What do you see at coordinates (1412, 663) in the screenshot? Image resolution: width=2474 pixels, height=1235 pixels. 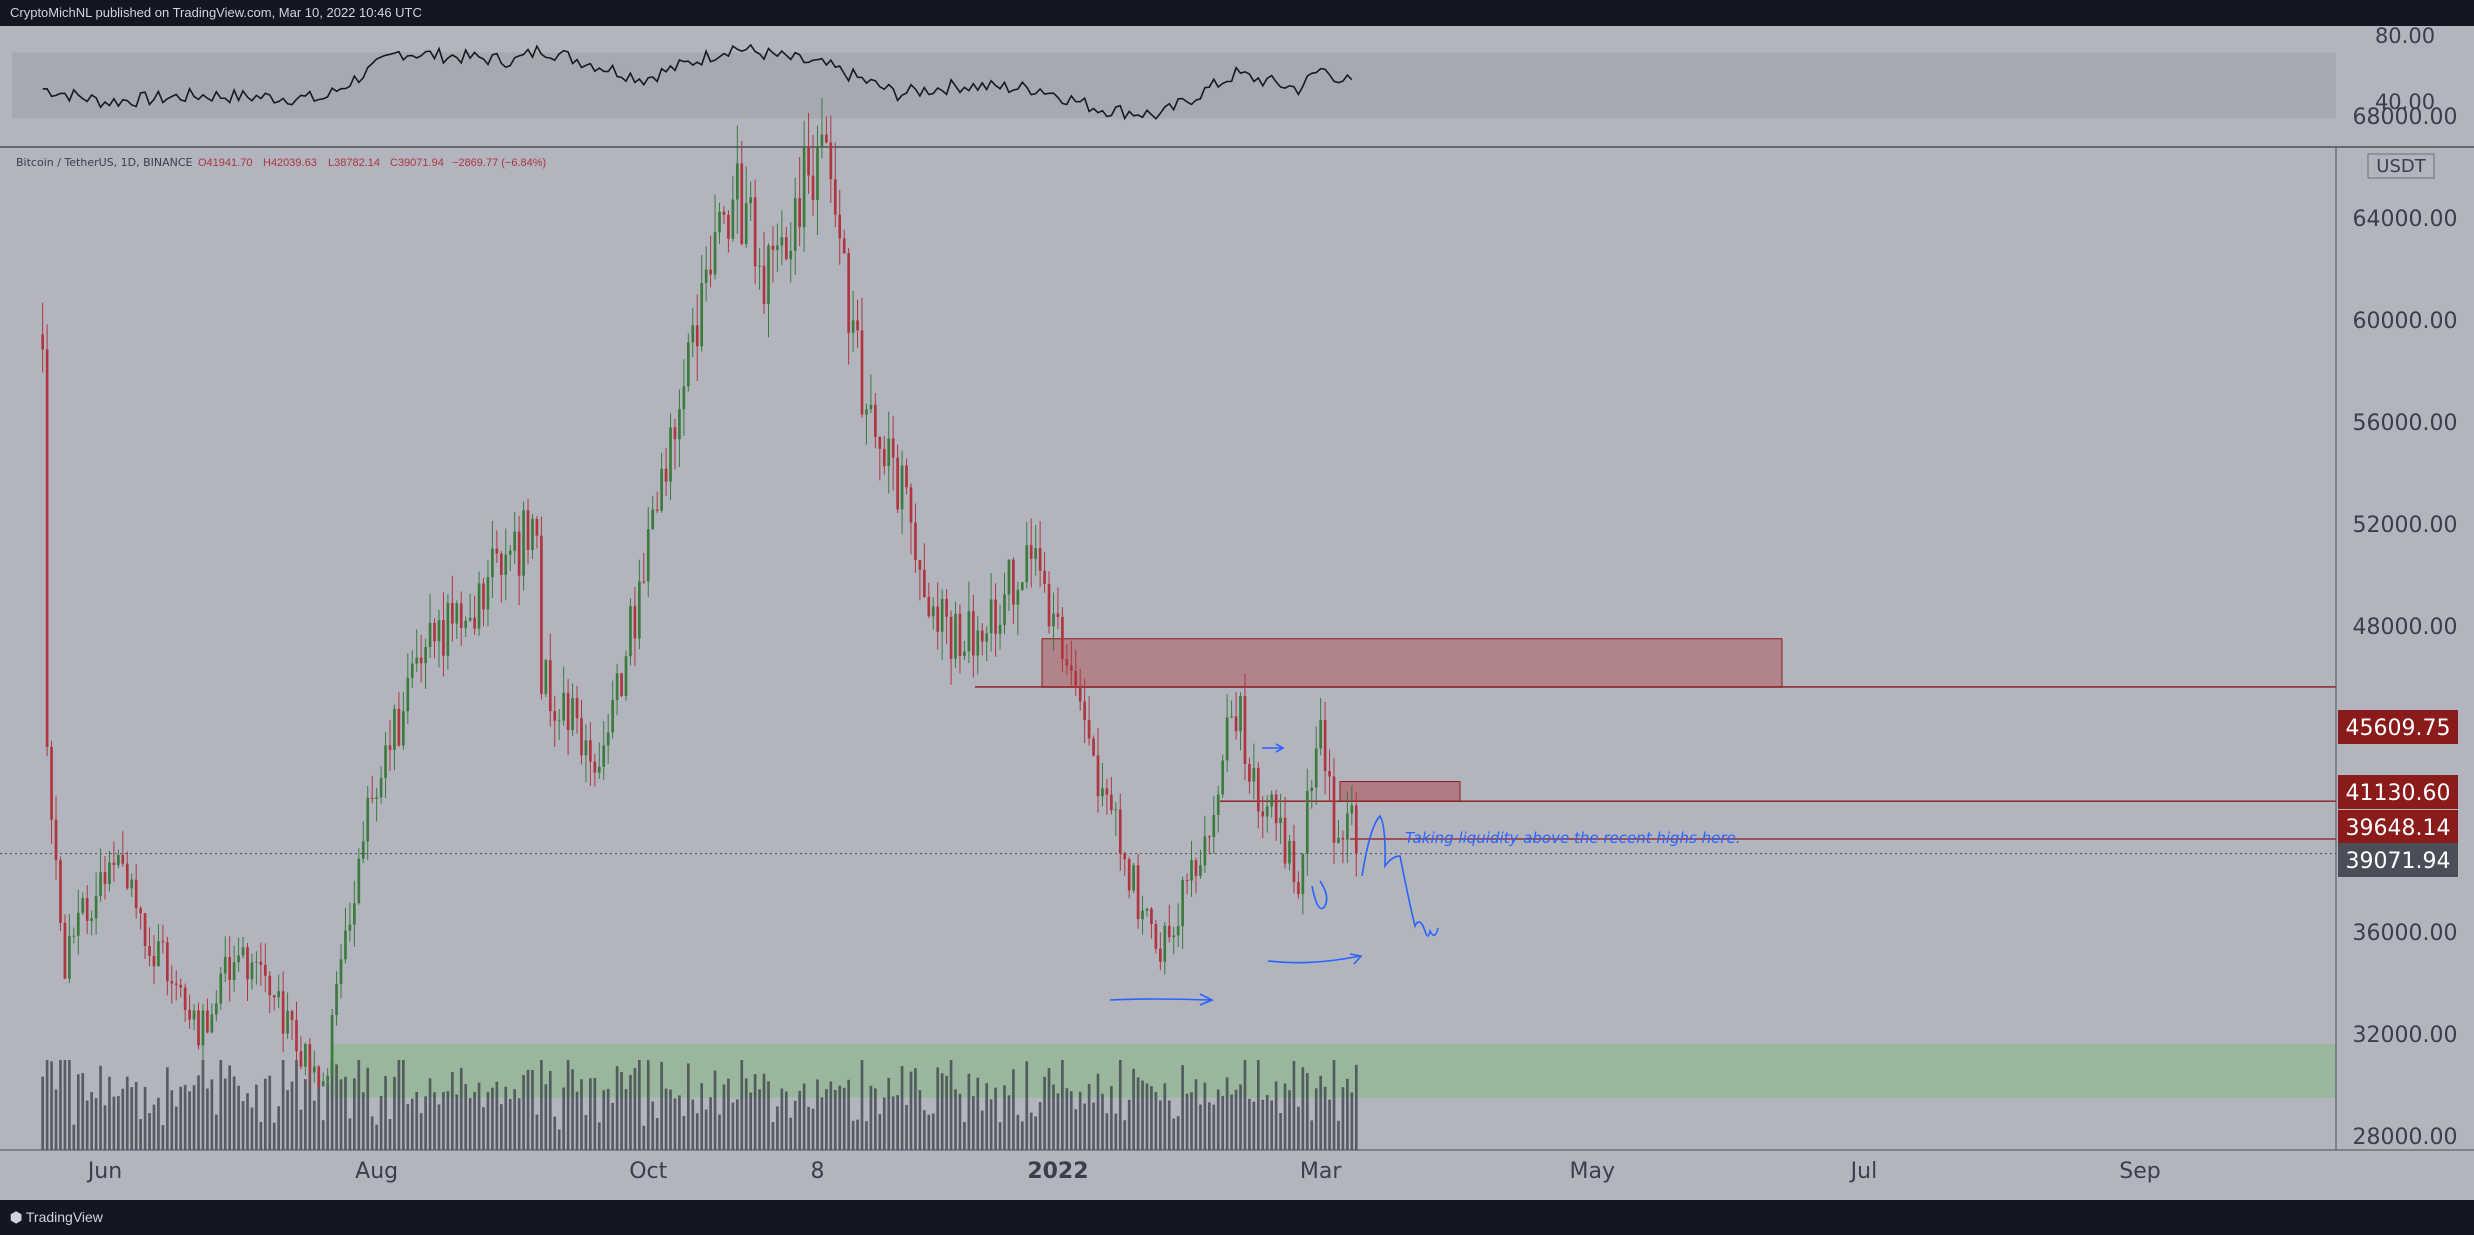 I see `resistance-zone` at bounding box center [1412, 663].